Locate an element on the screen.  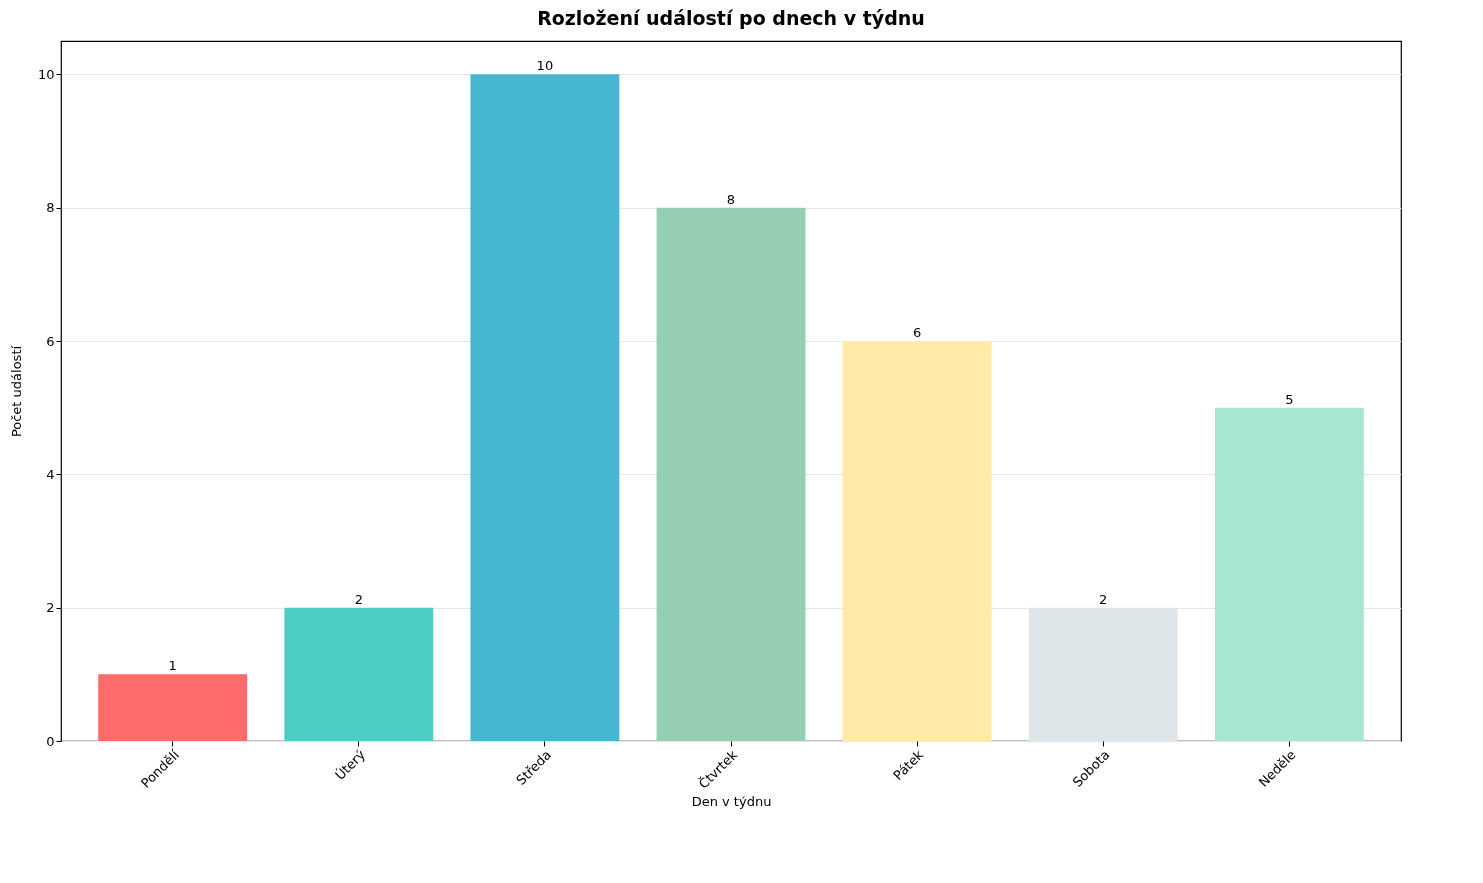
y-tick-label: 8 is located at coordinates (50, 208).